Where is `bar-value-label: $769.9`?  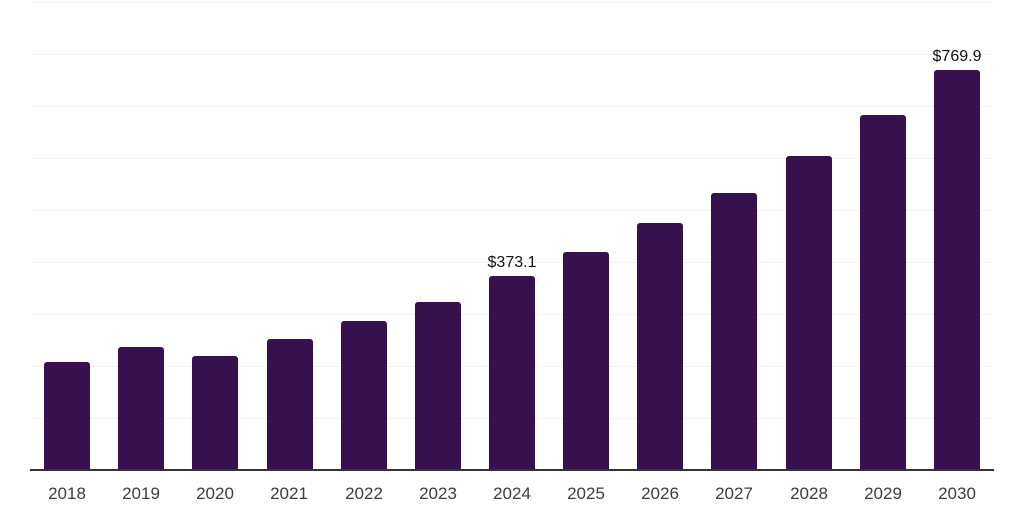
bar-value-label: $769.9 is located at coordinates (957, 56).